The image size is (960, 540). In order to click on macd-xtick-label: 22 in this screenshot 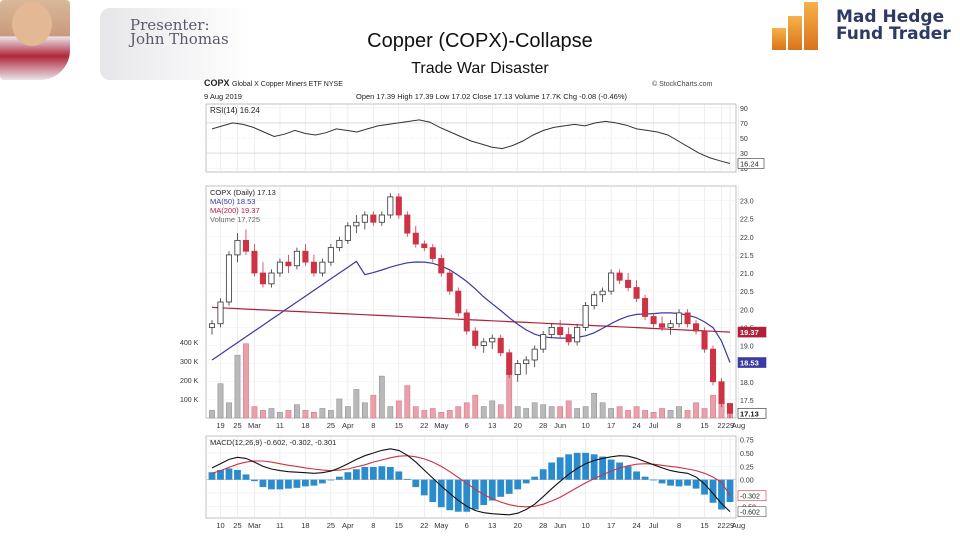, I will do `click(424, 525)`.